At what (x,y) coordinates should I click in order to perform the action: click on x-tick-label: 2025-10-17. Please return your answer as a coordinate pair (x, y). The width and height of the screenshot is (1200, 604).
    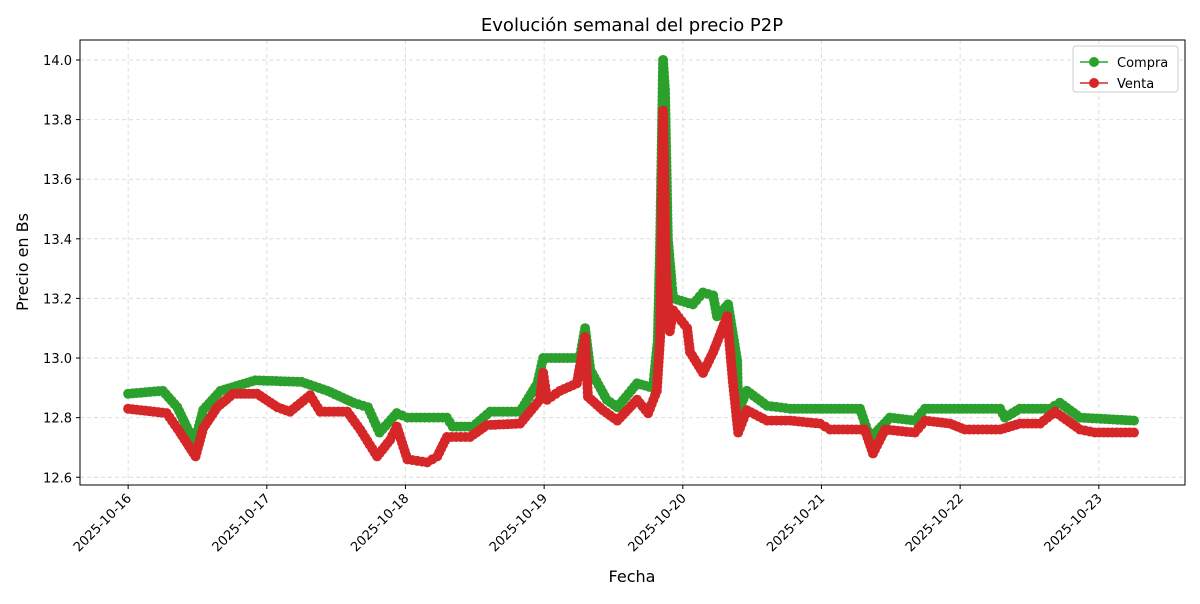
    Looking at the image, I should click on (242, 523).